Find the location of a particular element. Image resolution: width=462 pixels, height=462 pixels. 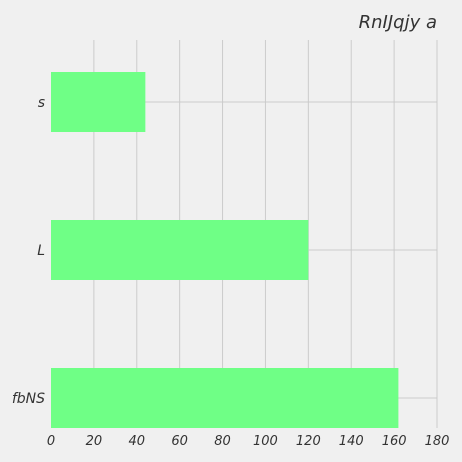

x-tick-label-160: 160 is located at coordinates (394, 441).